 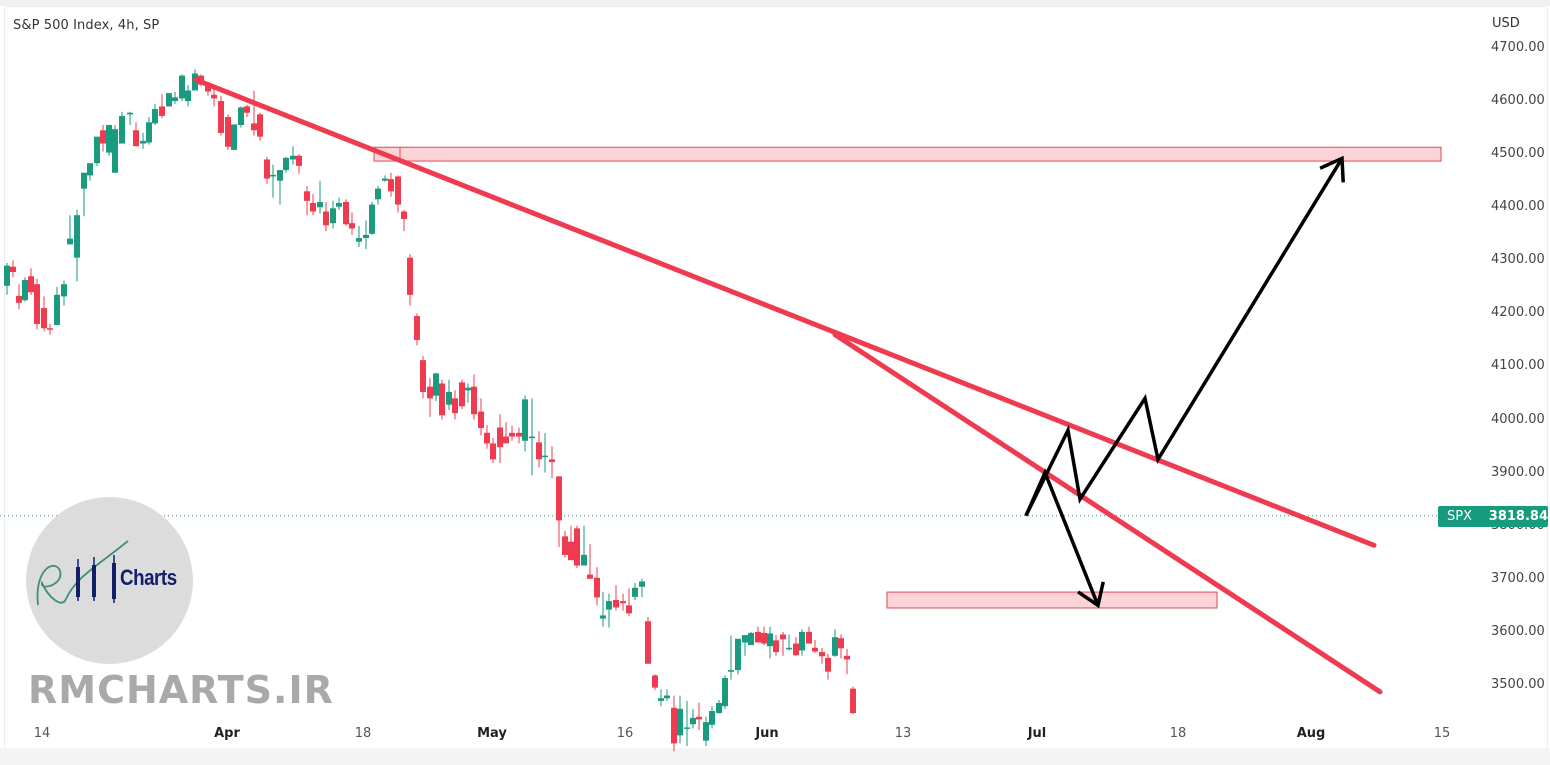 I want to click on rmcharts-logo, so click(x=109, y=580).